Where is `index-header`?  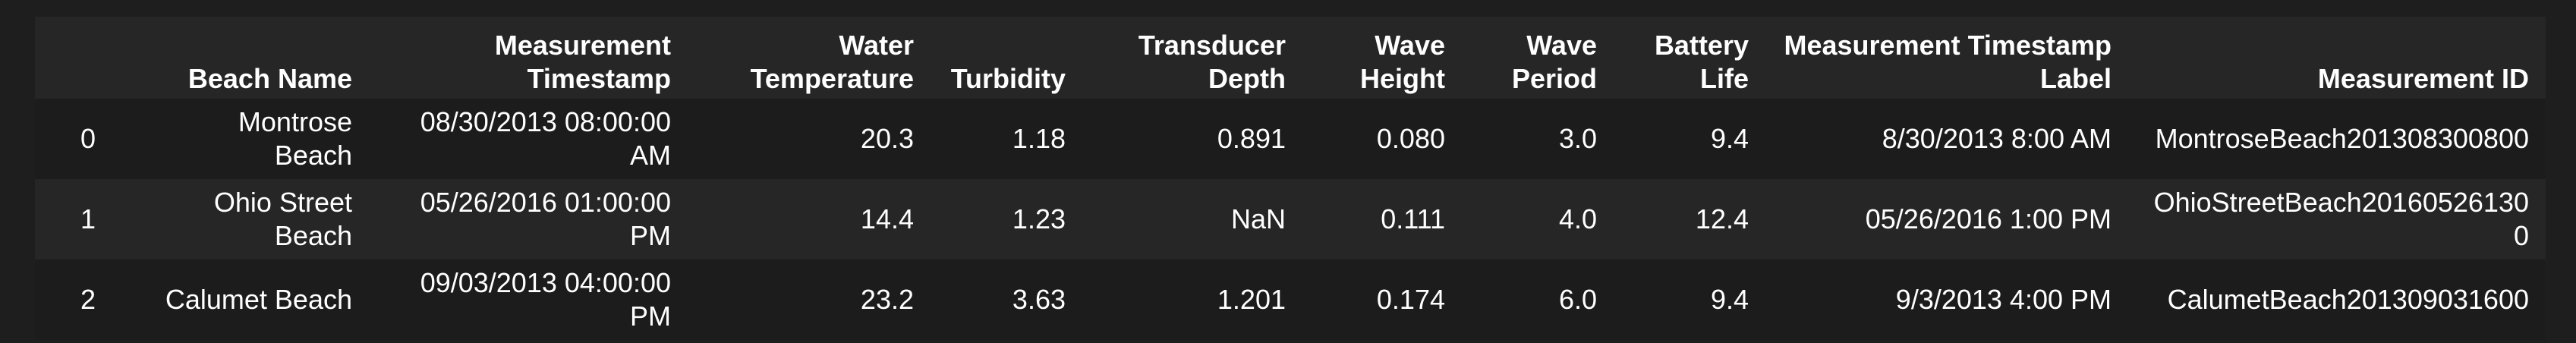 index-header is located at coordinates (88, 58).